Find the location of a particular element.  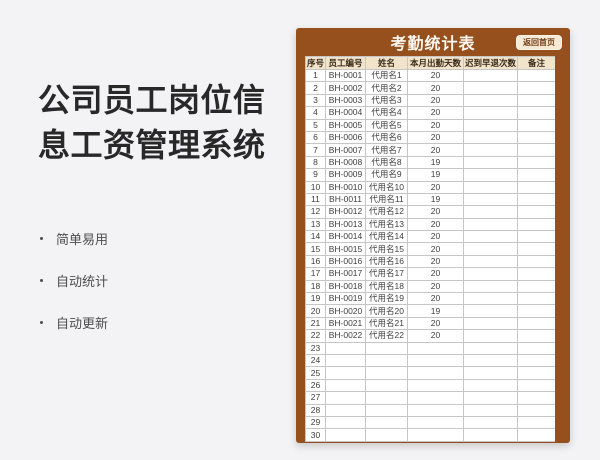

cell-no: 8 is located at coordinates (315, 162).